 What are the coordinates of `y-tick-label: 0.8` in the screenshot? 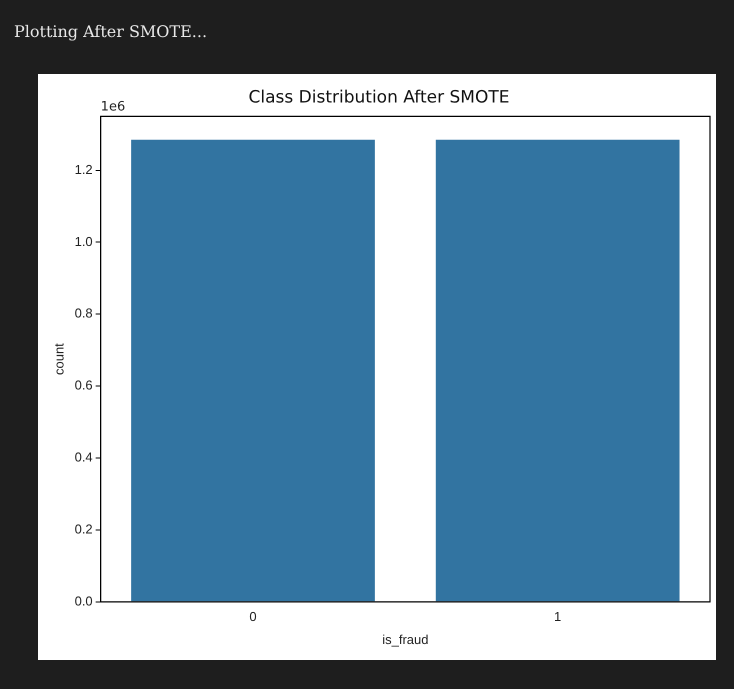 It's located at (83, 313).